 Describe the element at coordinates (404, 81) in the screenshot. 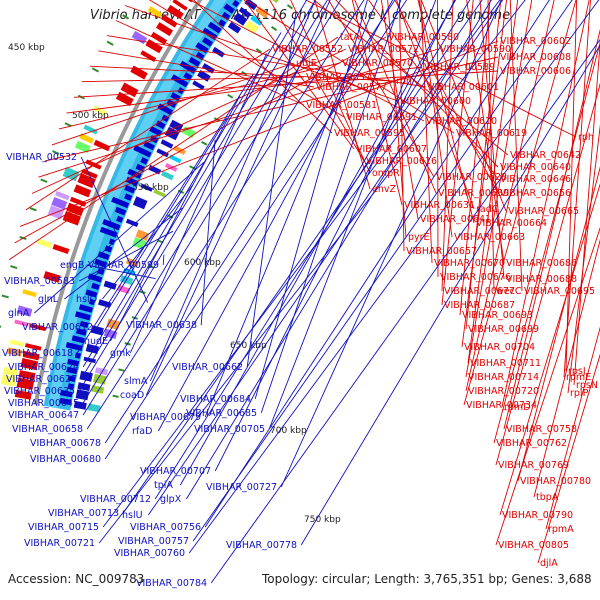

I see `gene-label: rbn` at that location.